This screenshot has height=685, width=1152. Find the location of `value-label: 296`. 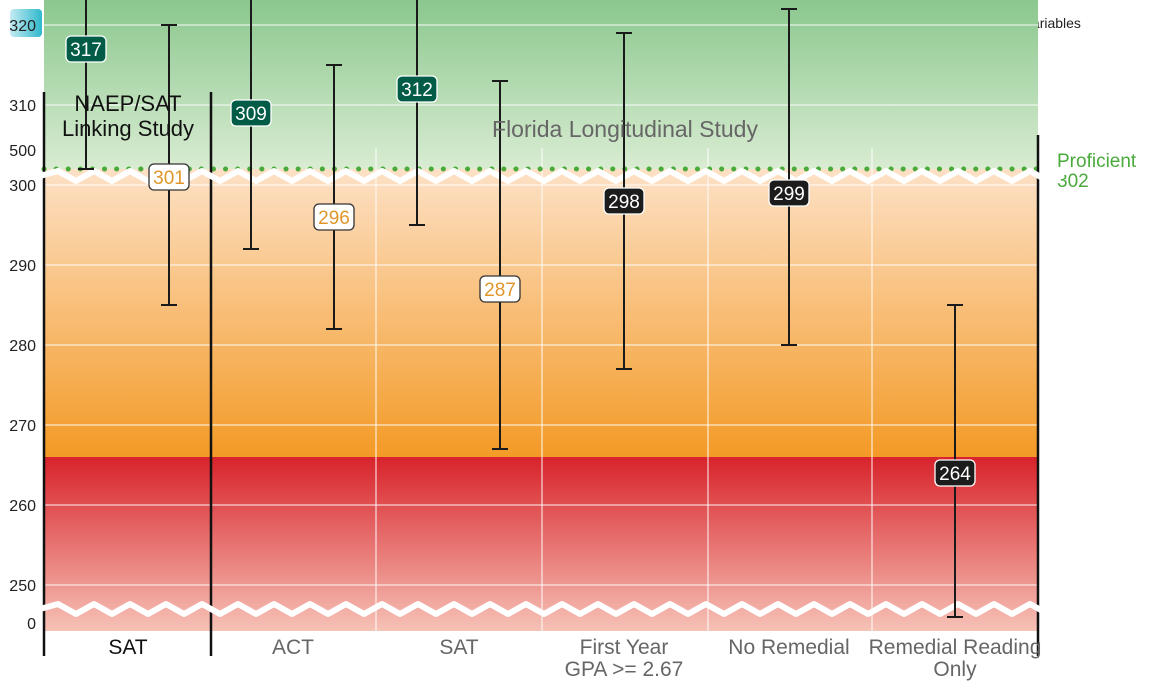

value-label: 296 is located at coordinates (334, 218).